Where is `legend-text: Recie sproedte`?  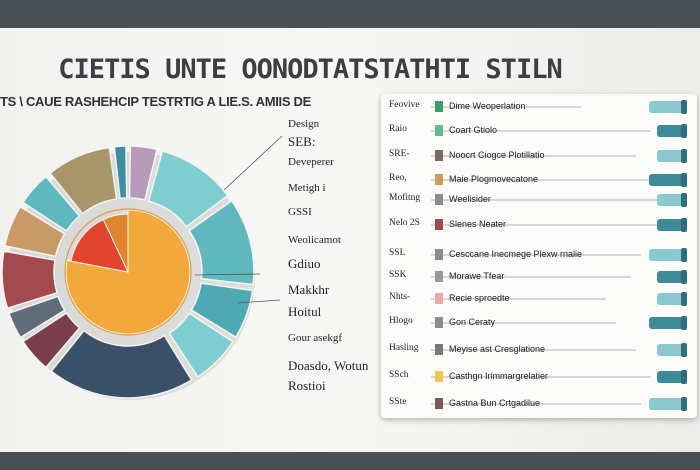 legend-text: Recie sproedte is located at coordinates (479, 298).